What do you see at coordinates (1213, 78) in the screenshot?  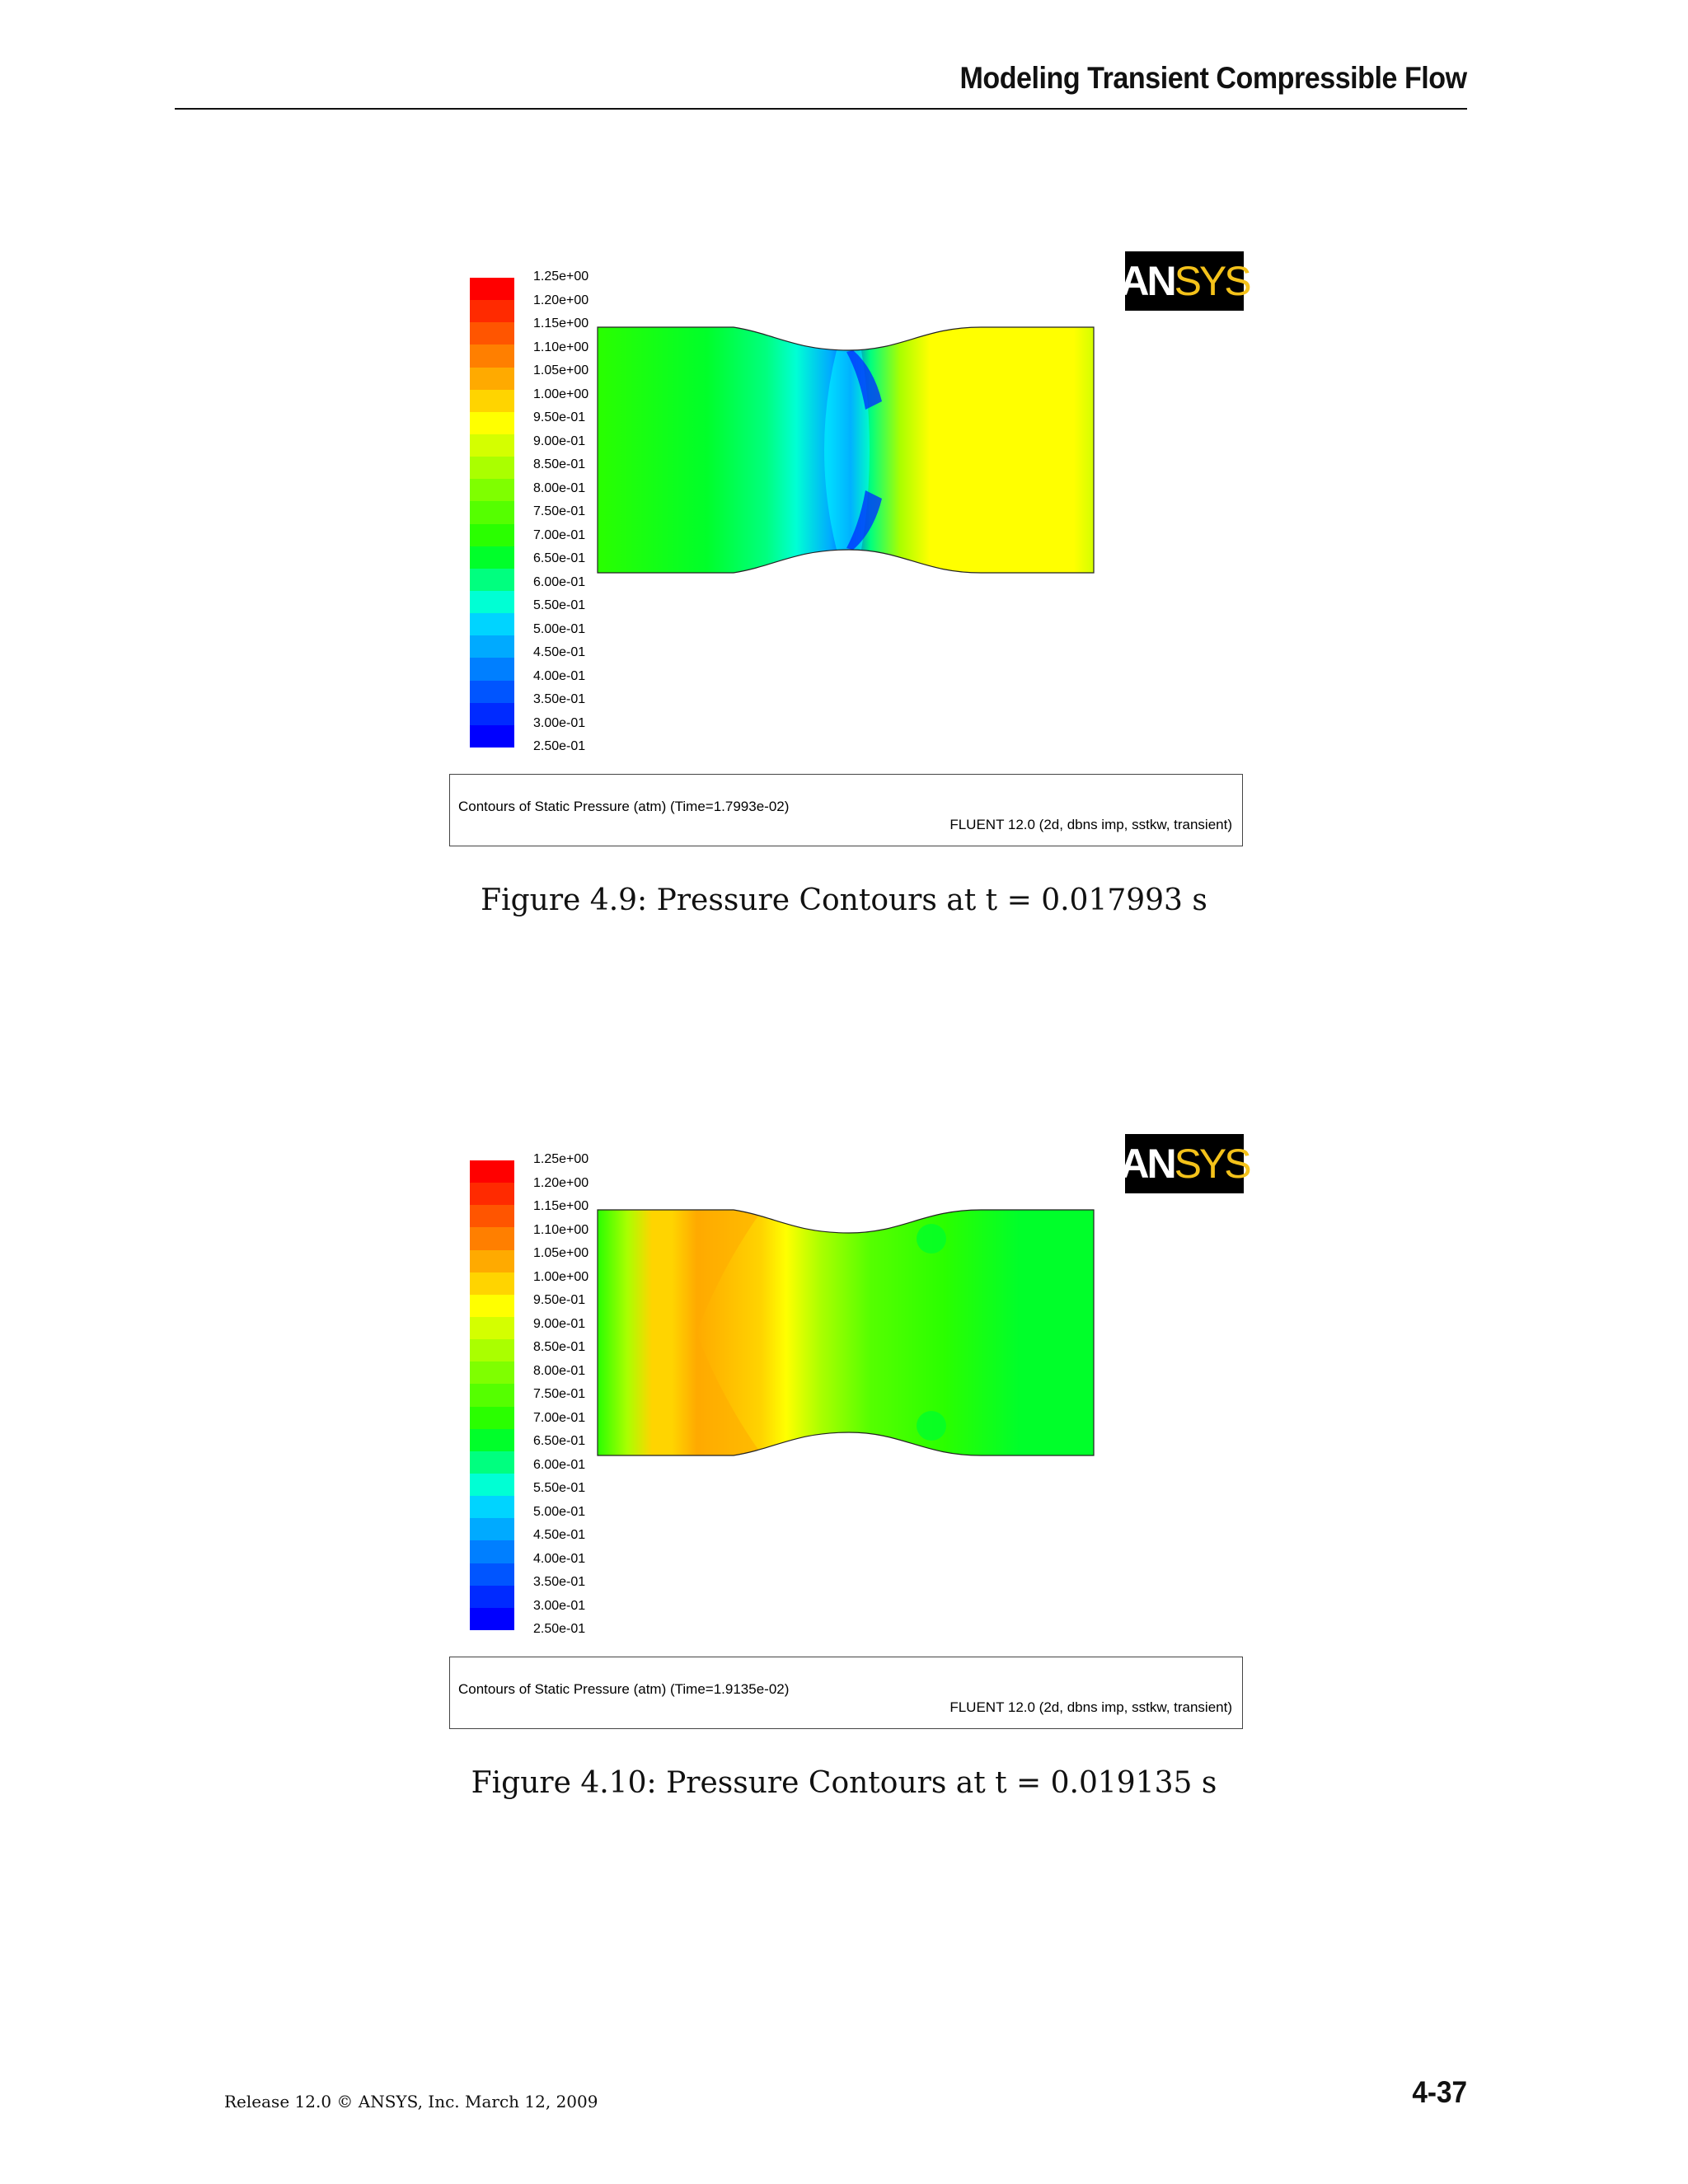 I see `running-header-title: Modeling Transient Compressible Flow` at bounding box center [1213, 78].